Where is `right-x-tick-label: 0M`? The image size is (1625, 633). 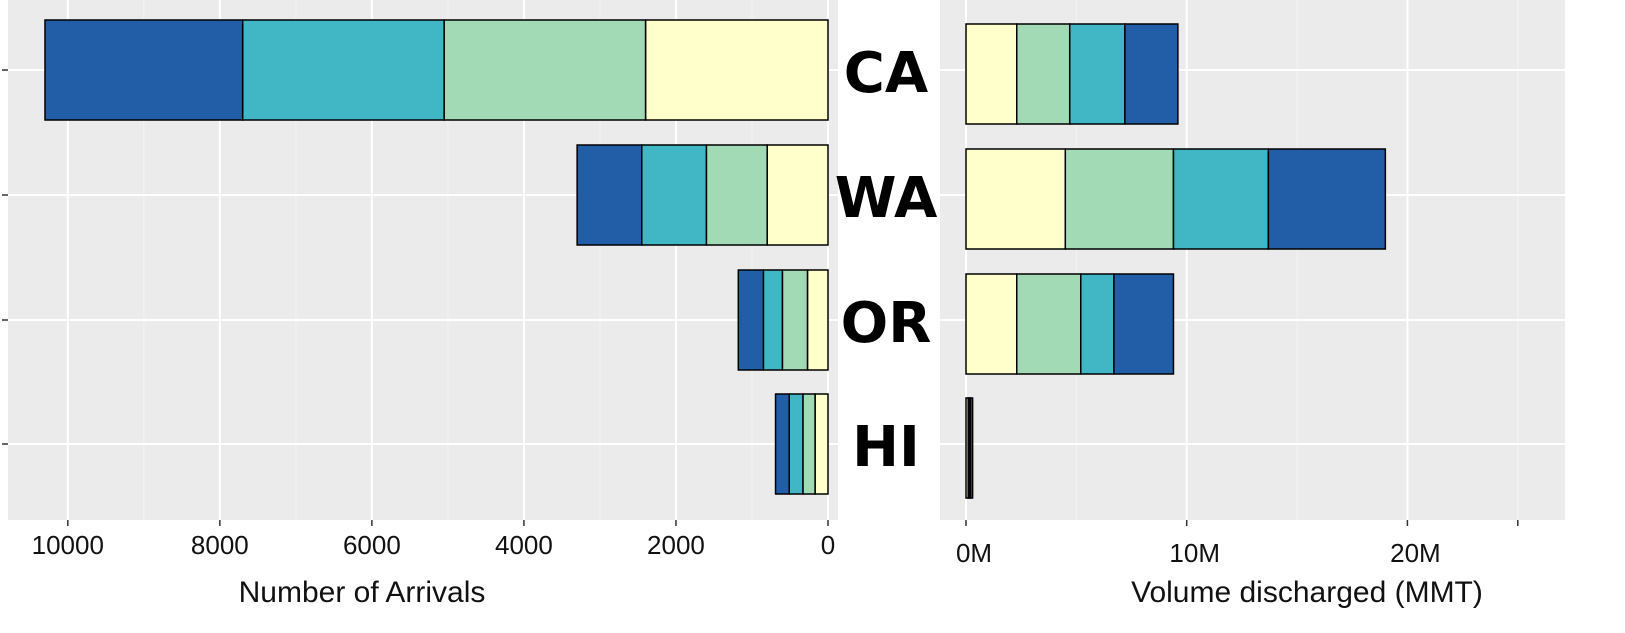 right-x-tick-label: 0M is located at coordinates (974, 553).